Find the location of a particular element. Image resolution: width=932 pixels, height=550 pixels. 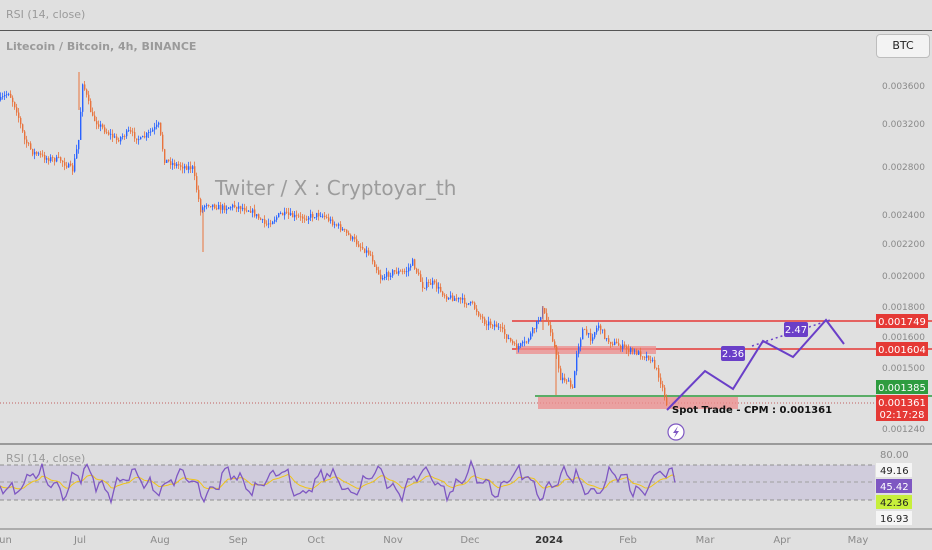

level-tag-3-text: 0.001361 is located at coordinates (902, 403).